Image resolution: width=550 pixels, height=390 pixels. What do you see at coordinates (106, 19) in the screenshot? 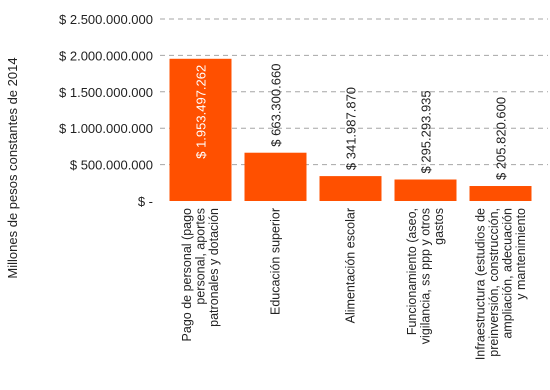
I see `y-tick-label: $ 2.500.000.000` at bounding box center [106, 19].